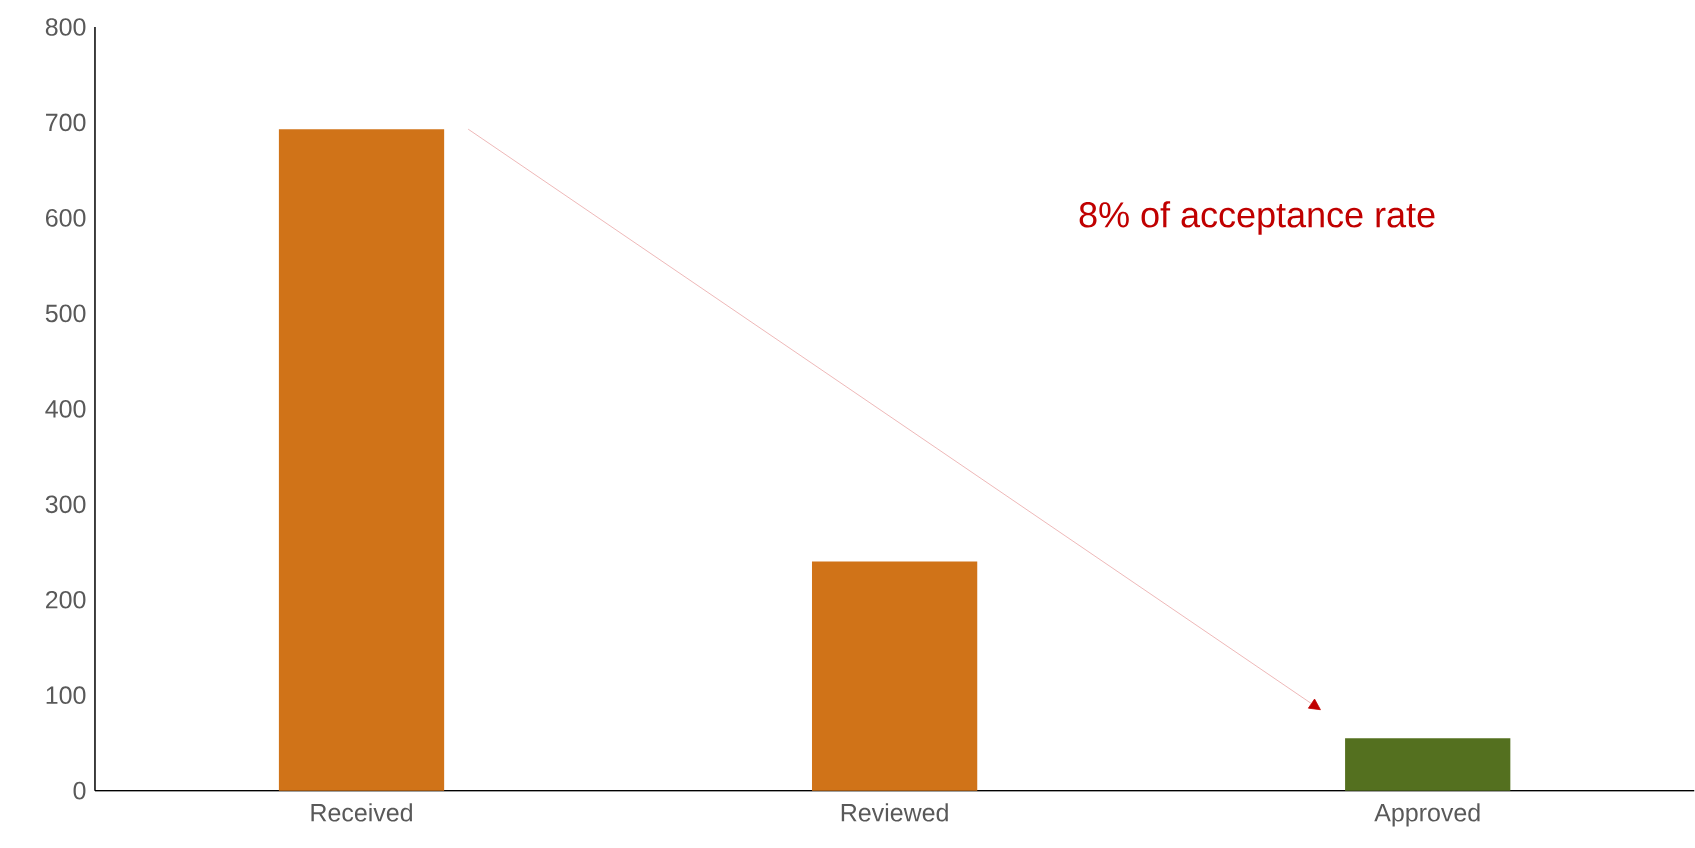 The width and height of the screenshot is (1695, 848). Describe the element at coordinates (65, 504) in the screenshot. I see `y-tick-label: 300` at that location.